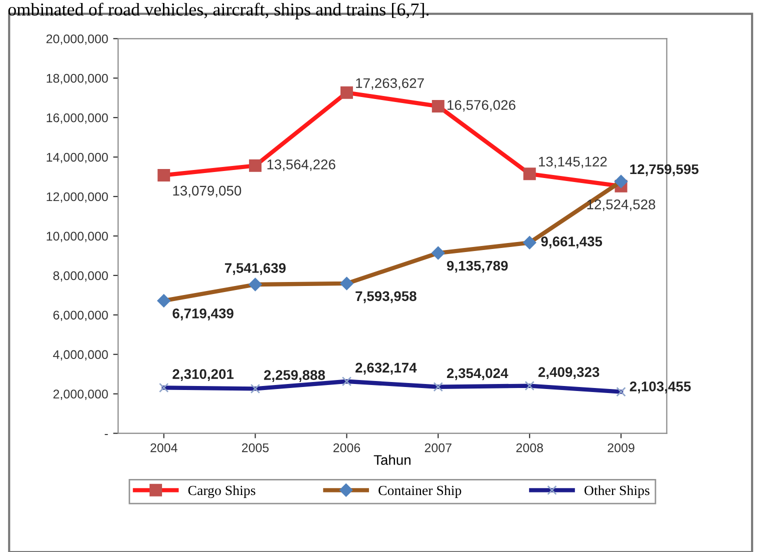  What do you see at coordinates (438, 447) in the screenshot?
I see `x-tick-label: 2007` at bounding box center [438, 447].